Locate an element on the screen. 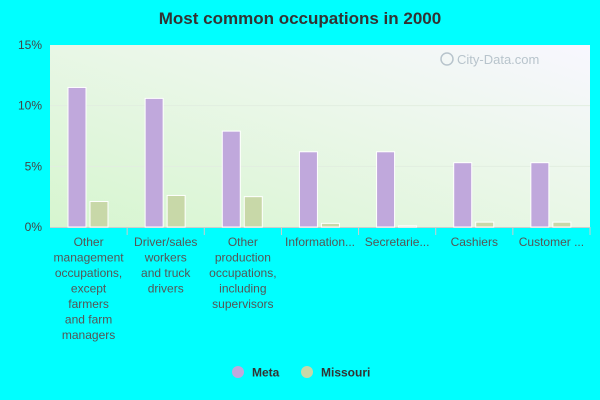 The height and width of the screenshot is (400, 600). x-tick-label: Driver/sales workers and truck drivers is located at coordinates (165, 265).